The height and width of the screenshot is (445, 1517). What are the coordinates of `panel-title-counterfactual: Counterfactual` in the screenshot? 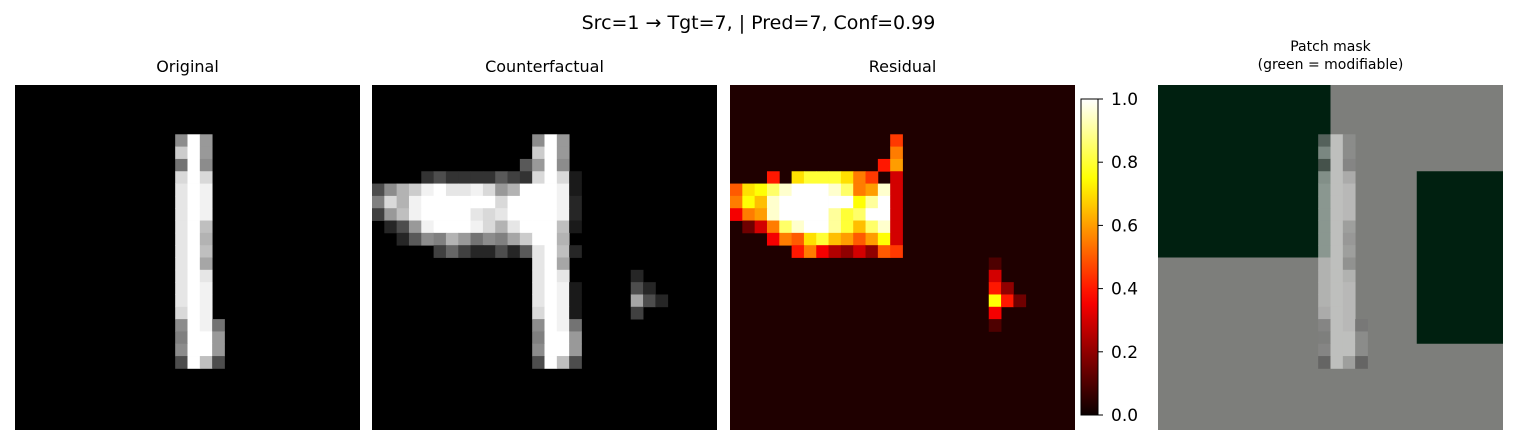 It's located at (544, 66).